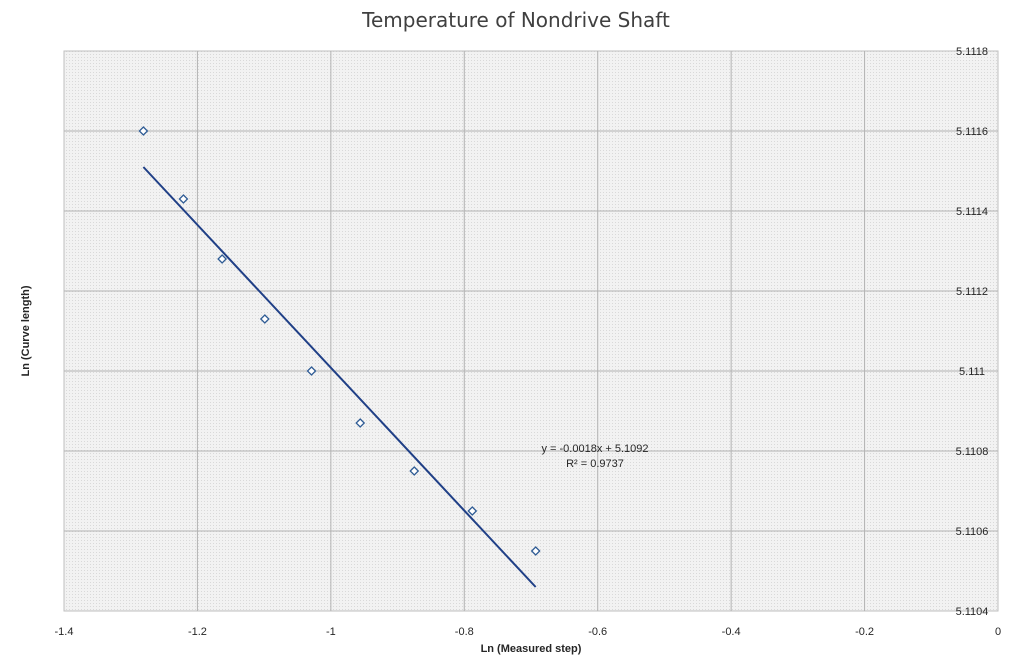  I want to click on y-tick-label: 5.1104, so click(972, 612).